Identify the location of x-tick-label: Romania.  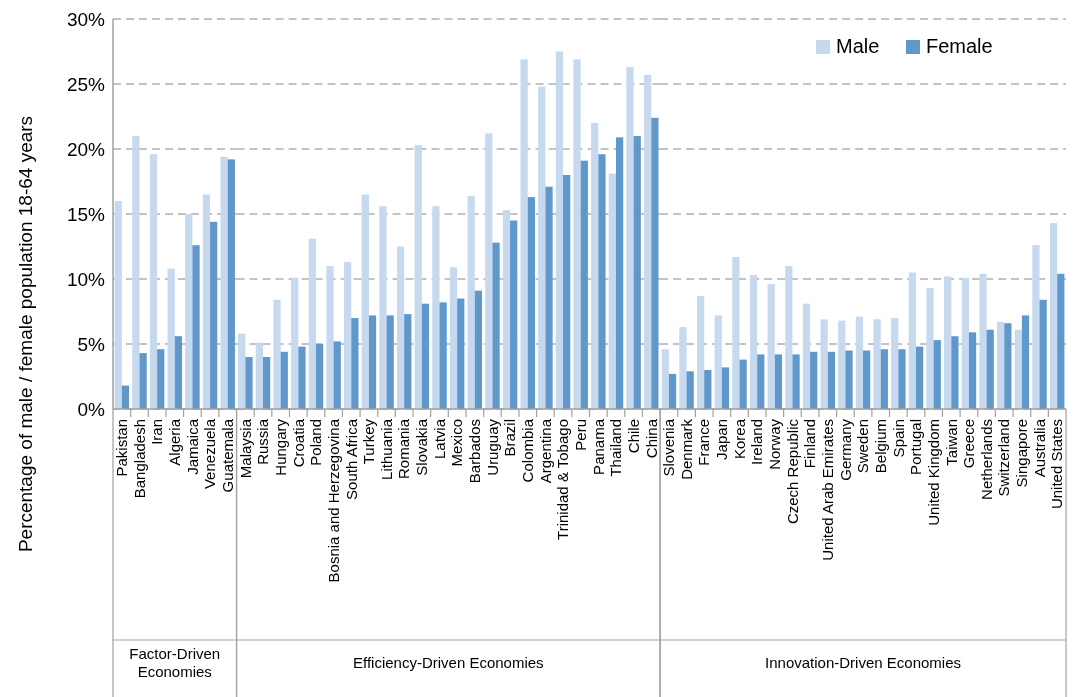
(404, 449).